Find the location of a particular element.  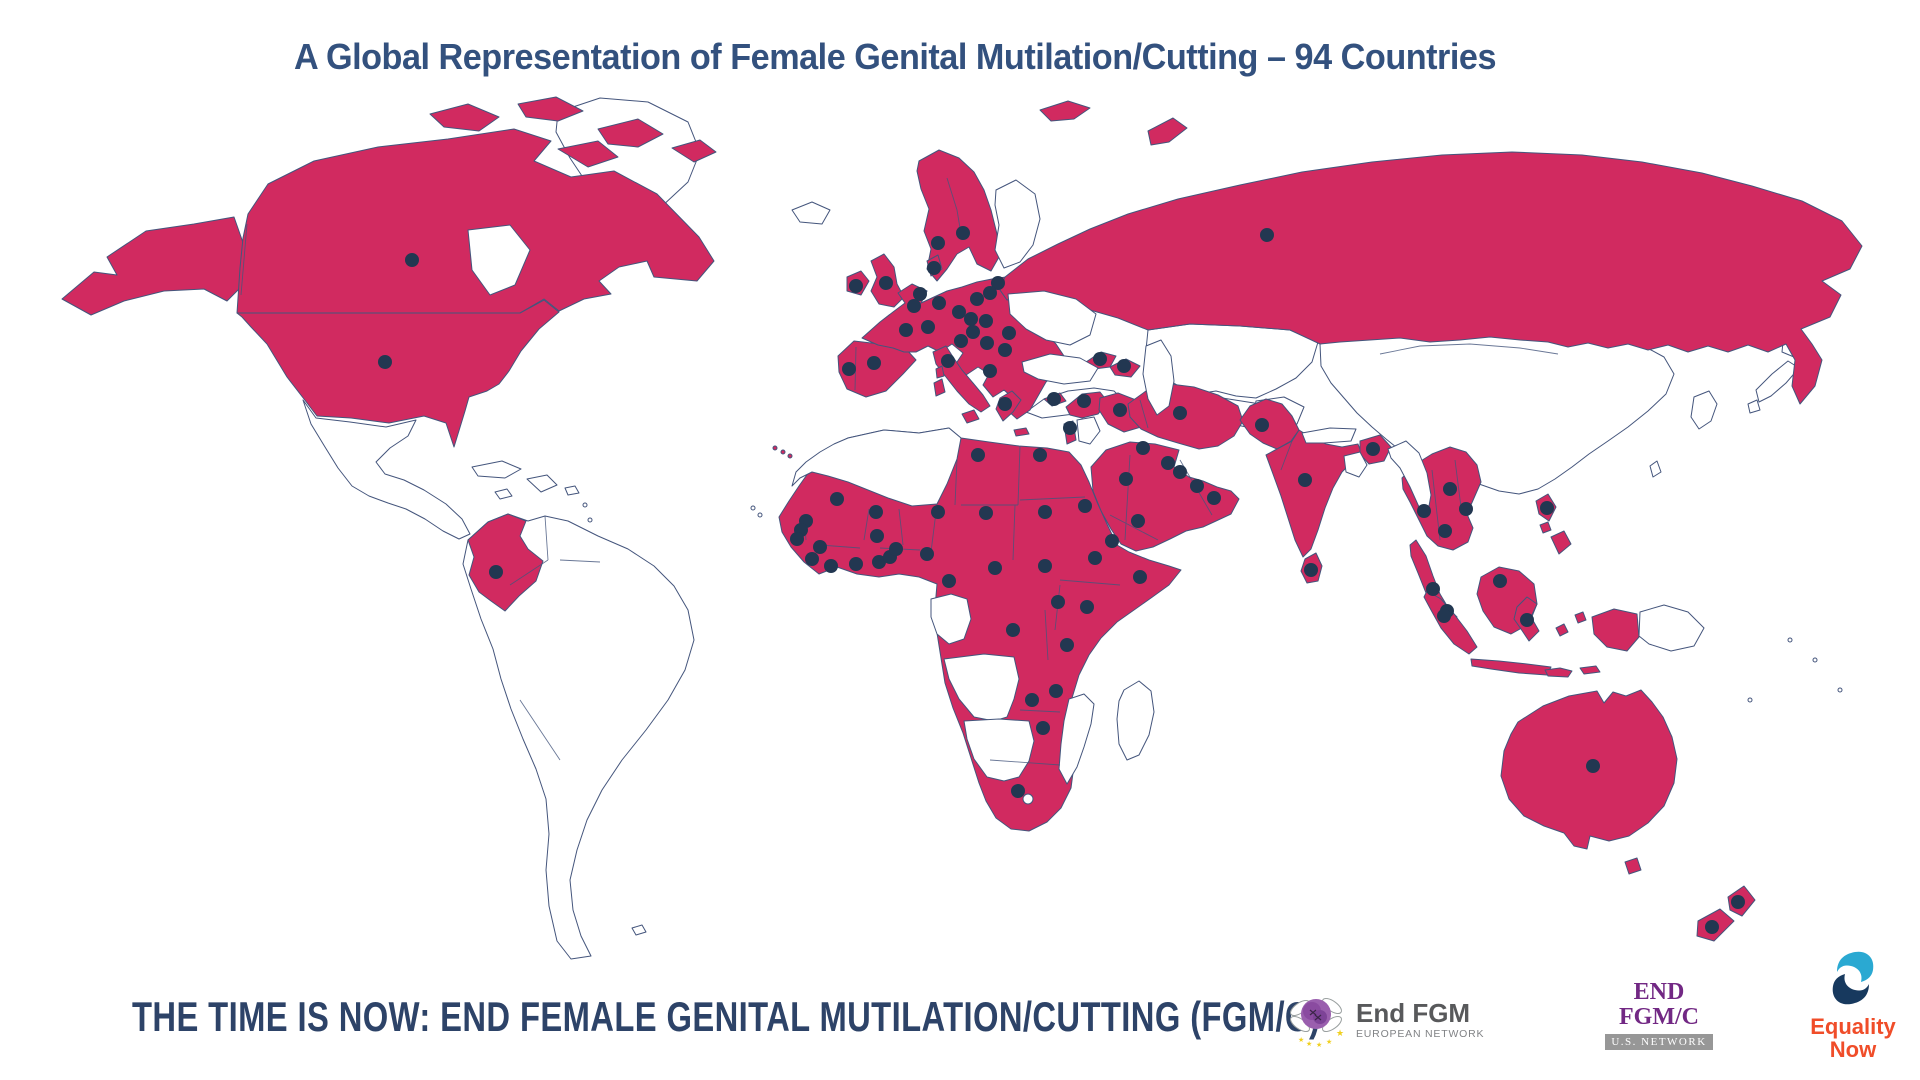

country-dot-Saudi Arabia is located at coordinates (1126, 479).